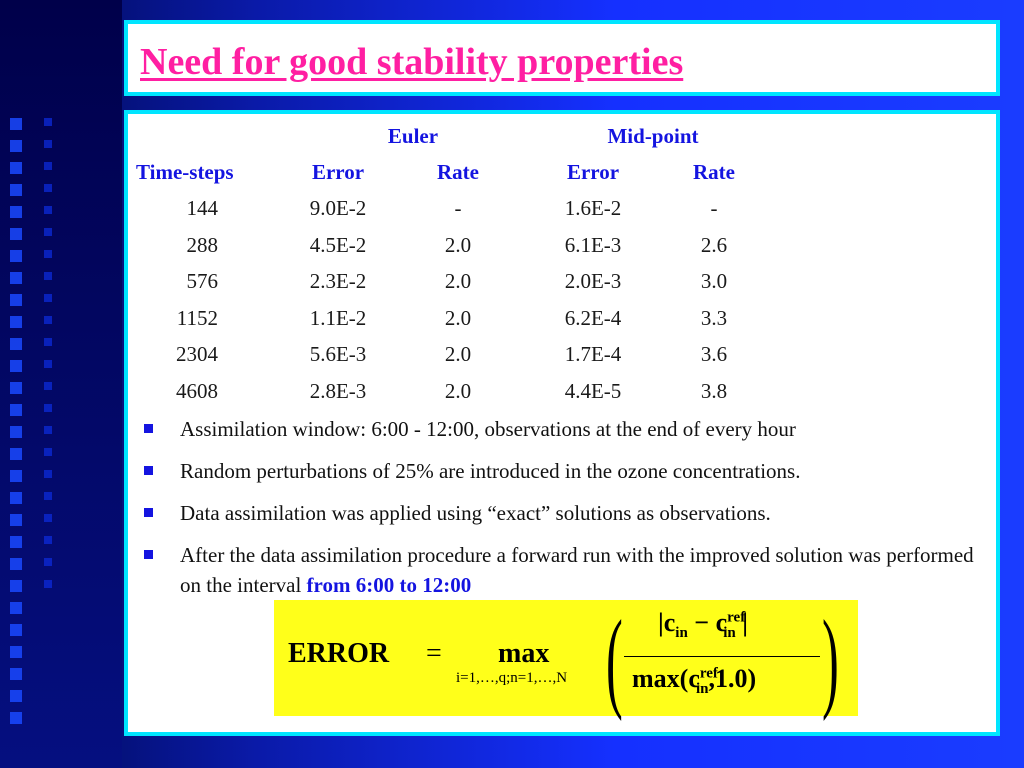 This screenshot has height=768, width=1024. What do you see at coordinates (202, 244) in the screenshot?
I see `table-cell: 288` at bounding box center [202, 244].